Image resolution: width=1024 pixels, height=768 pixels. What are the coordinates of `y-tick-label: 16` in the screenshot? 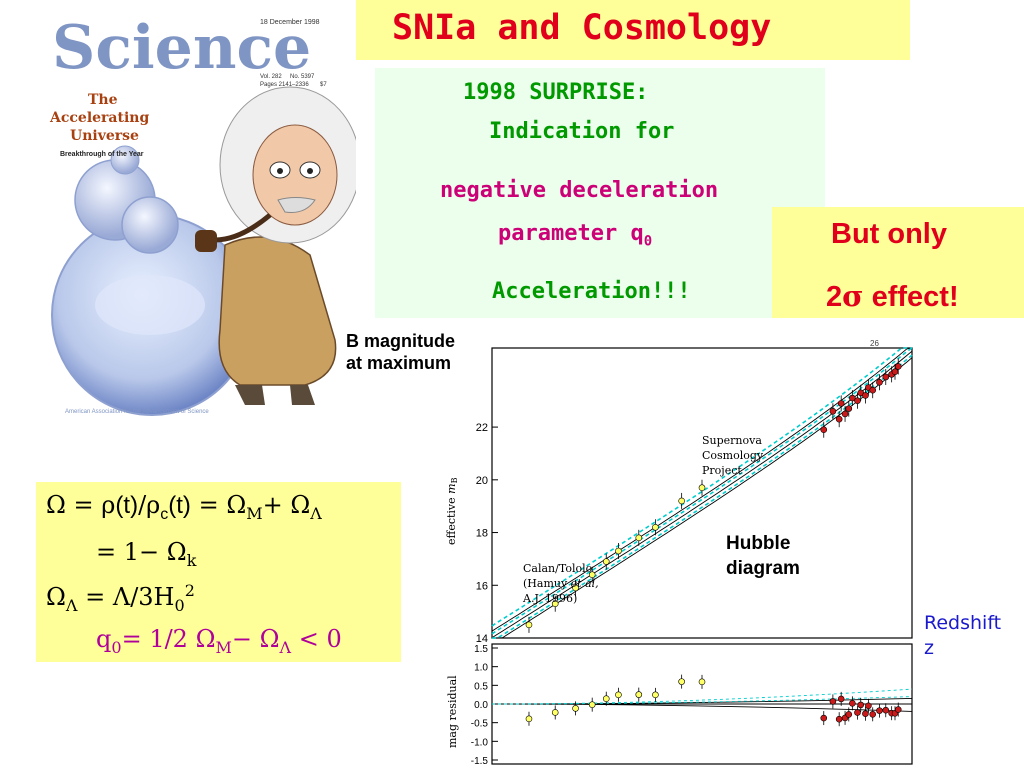 It's located at (482, 586).